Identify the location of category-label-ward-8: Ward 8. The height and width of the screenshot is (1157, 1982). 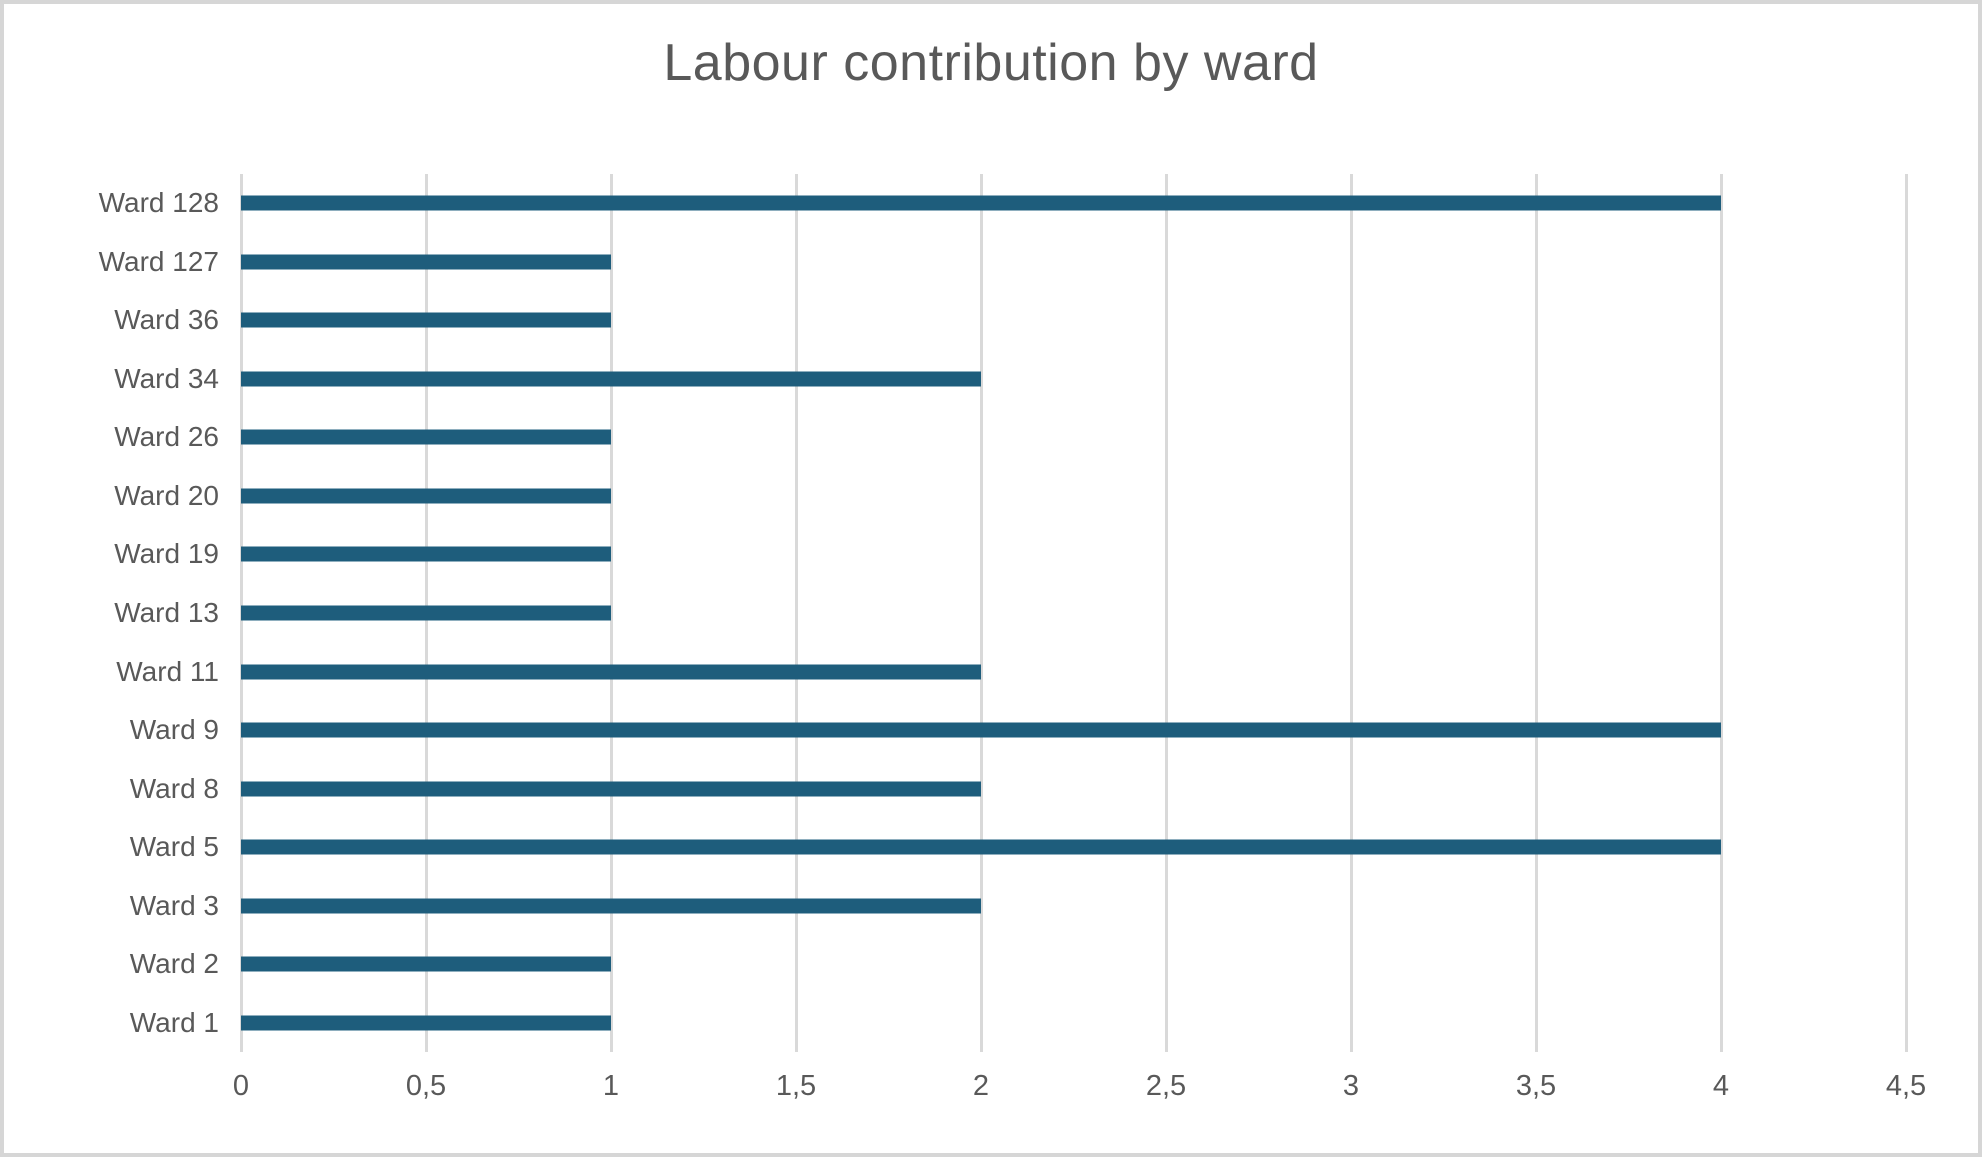
(174, 788).